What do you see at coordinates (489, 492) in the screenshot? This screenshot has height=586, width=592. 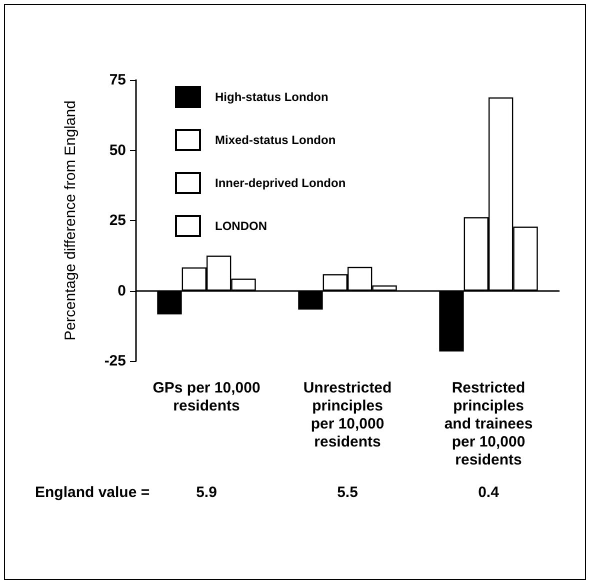 I see `text: 0.4` at bounding box center [489, 492].